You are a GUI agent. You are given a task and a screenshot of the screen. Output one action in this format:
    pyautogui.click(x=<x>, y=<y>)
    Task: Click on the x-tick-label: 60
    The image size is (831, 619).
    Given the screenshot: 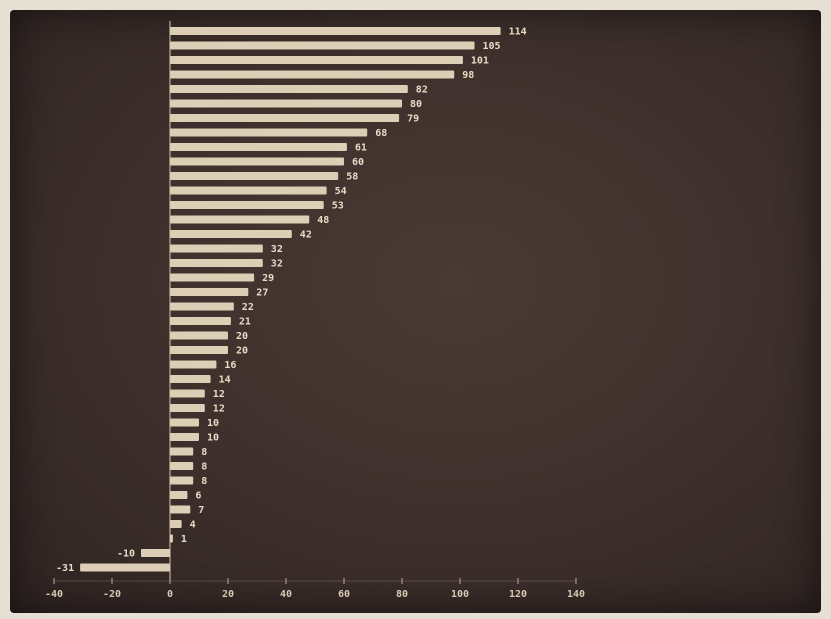 What is the action you would take?
    pyautogui.click(x=344, y=594)
    